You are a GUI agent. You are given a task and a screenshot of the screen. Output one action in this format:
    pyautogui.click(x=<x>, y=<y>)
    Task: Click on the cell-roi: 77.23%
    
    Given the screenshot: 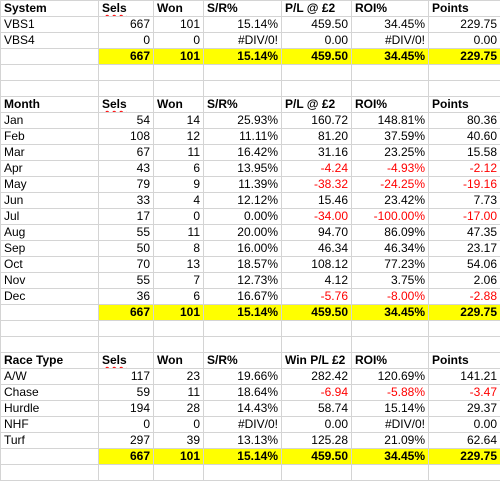 What is the action you would take?
    pyautogui.click(x=390, y=265)
    